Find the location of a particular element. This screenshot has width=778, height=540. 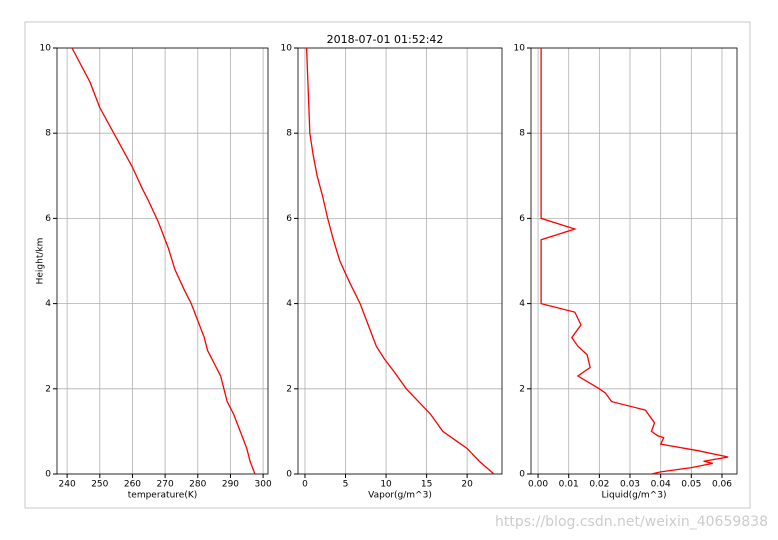

x-tick-label: 0.05 is located at coordinates (691, 485).